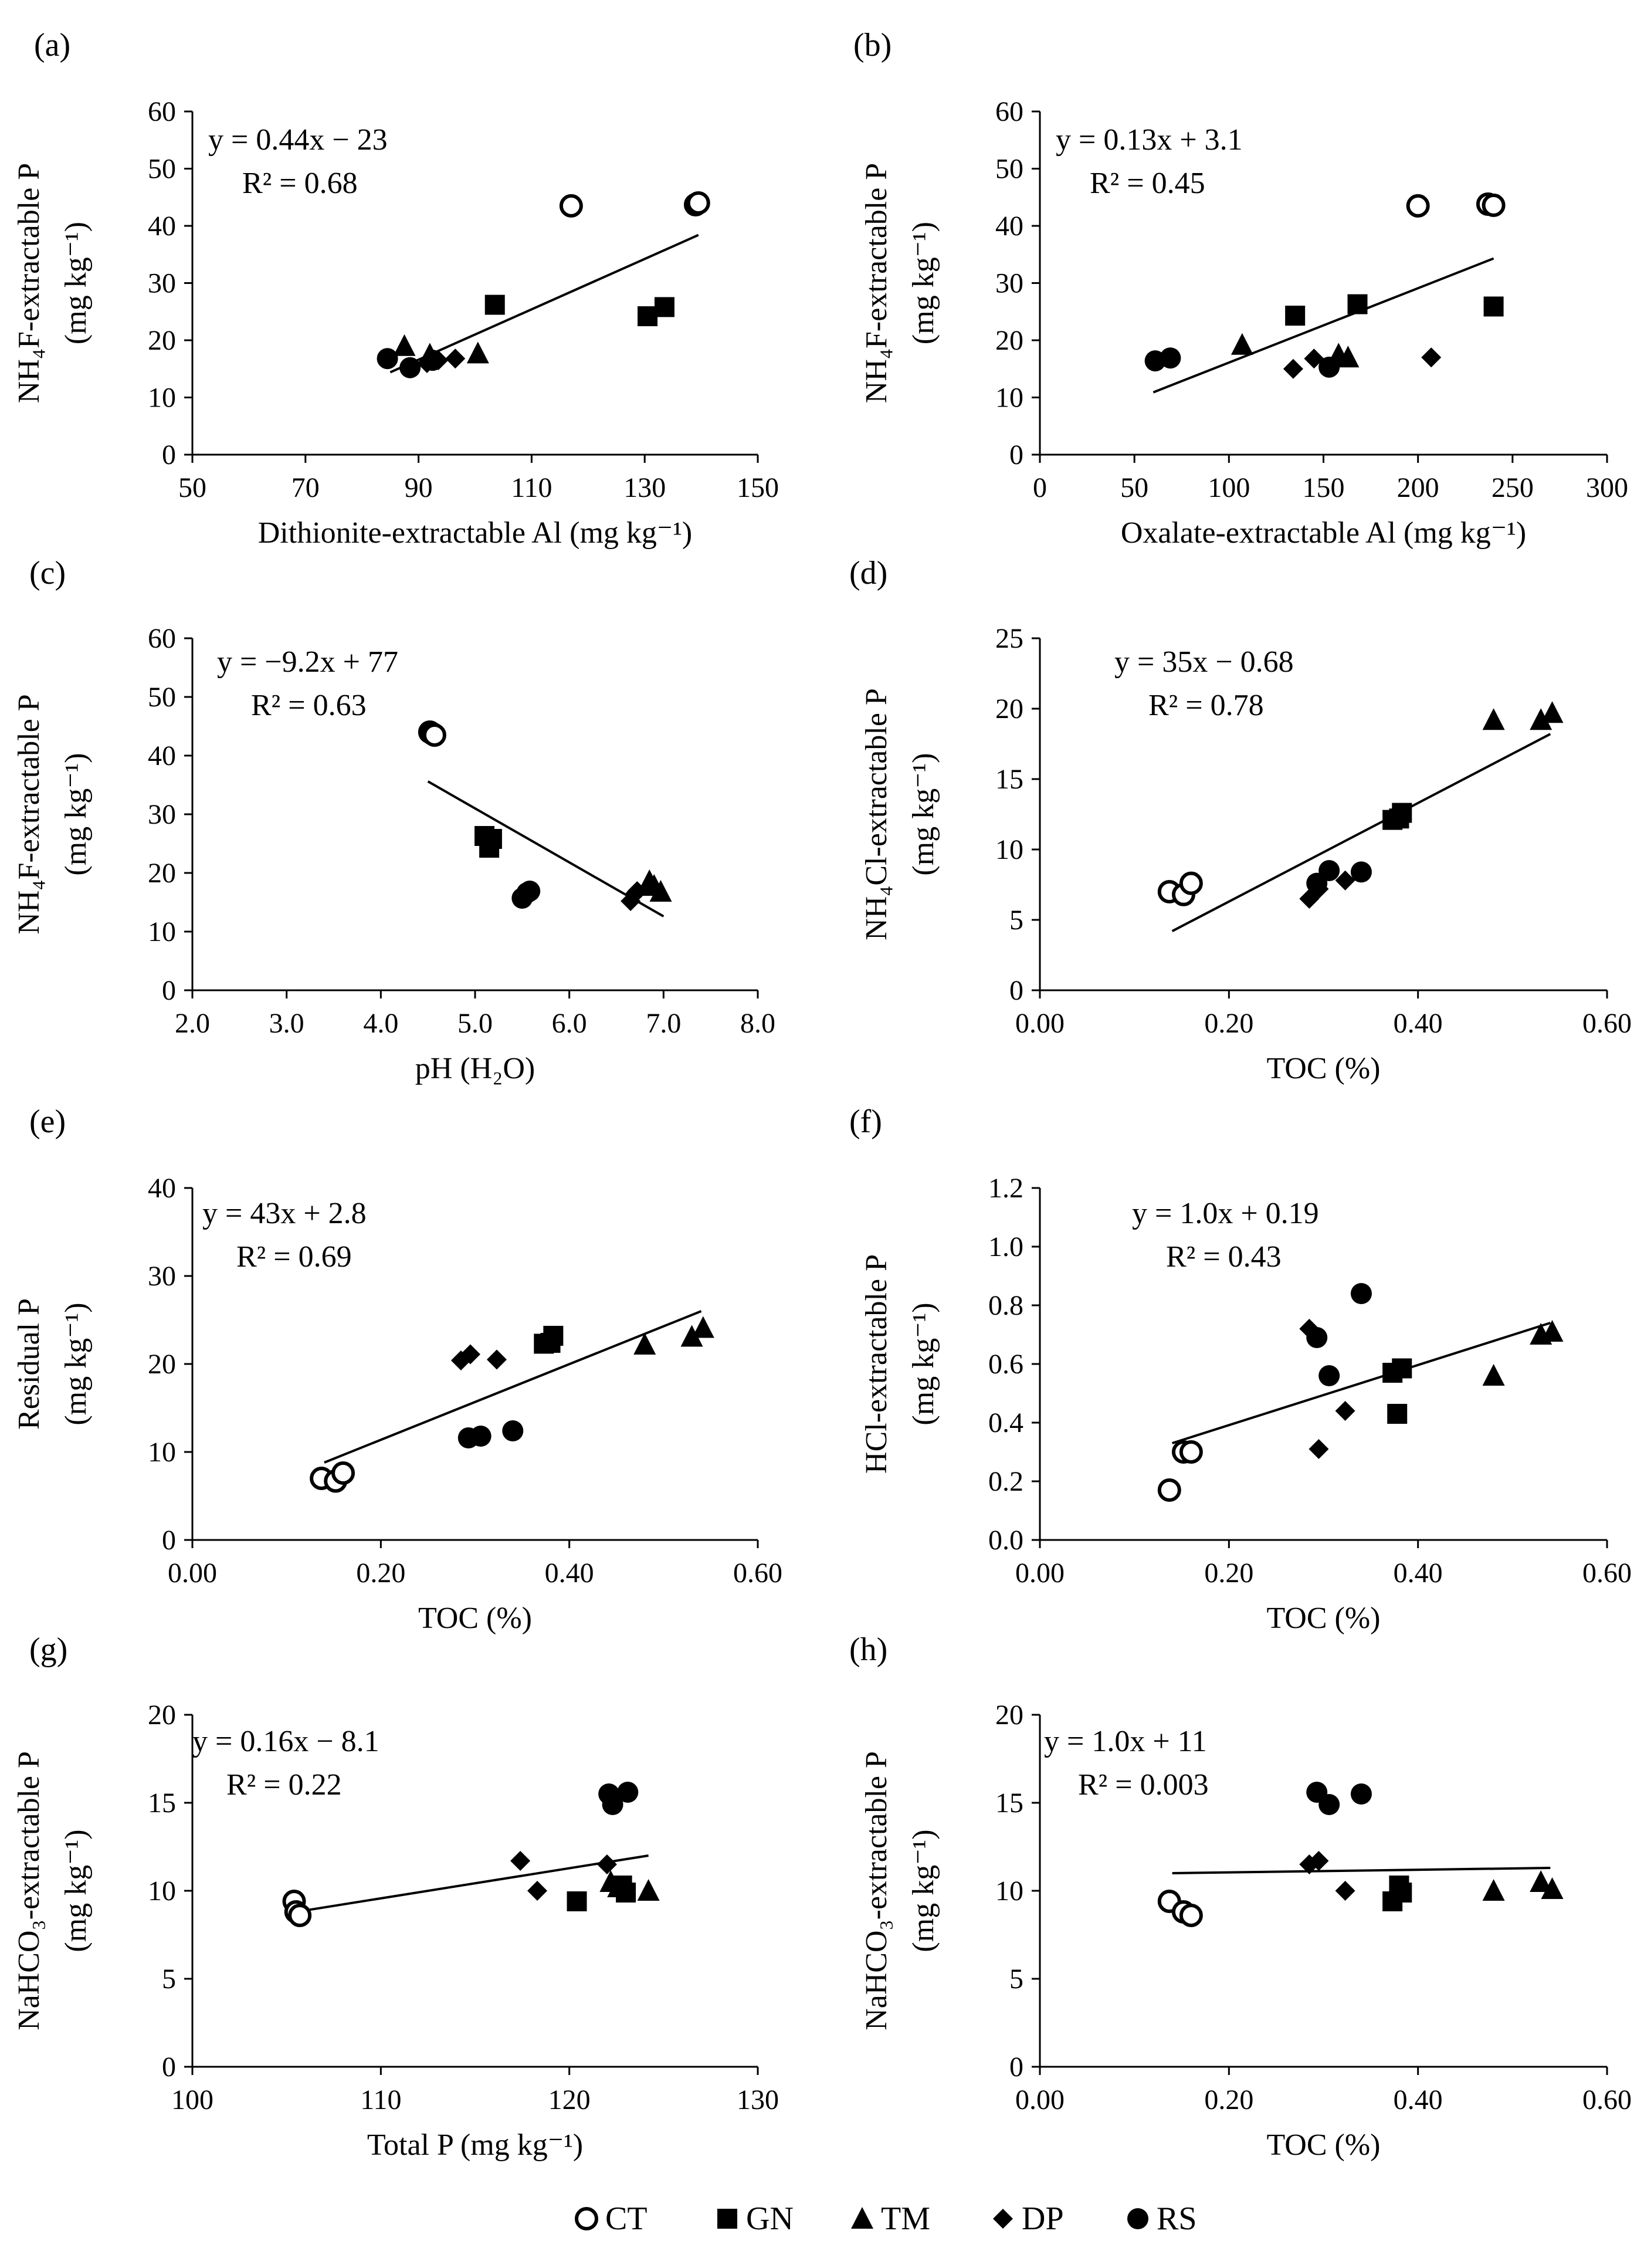 This screenshot has width=1644, height=2268. Describe the element at coordinates (47, 573) in the screenshot. I see `panel-label: (c)` at that location.